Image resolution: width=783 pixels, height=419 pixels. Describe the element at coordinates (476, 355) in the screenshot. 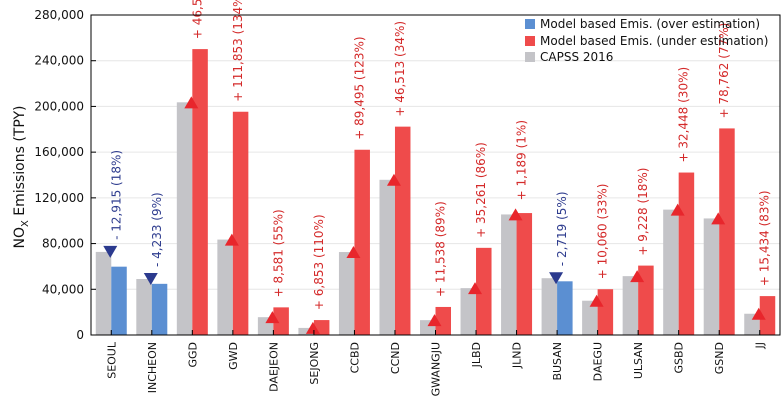

I see `x-tick-label: JLBD` at that location.